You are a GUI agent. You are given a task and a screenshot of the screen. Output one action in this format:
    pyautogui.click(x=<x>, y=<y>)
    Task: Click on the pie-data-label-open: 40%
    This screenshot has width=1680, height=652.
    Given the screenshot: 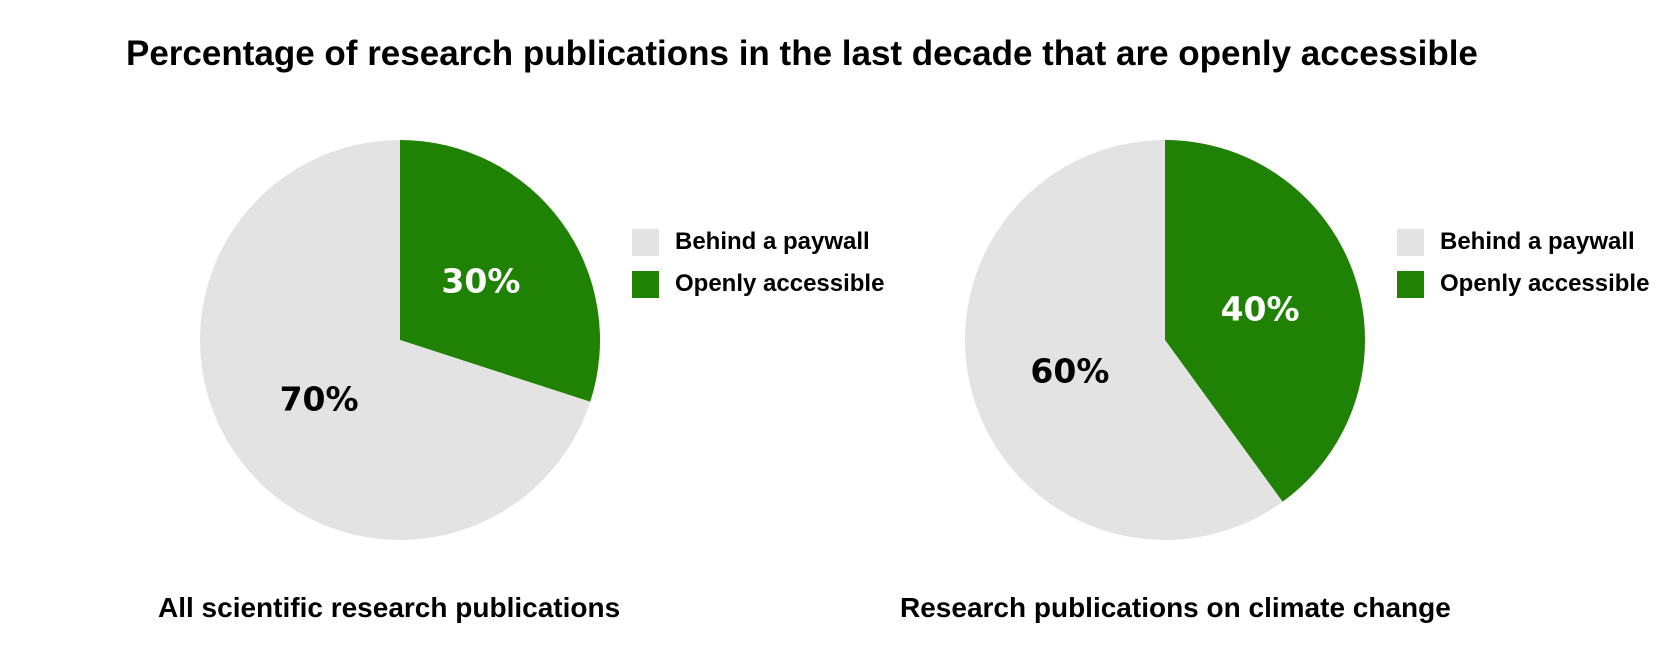 What is the action you would take?
    pyautogui.click(x=1260, y=309)
    